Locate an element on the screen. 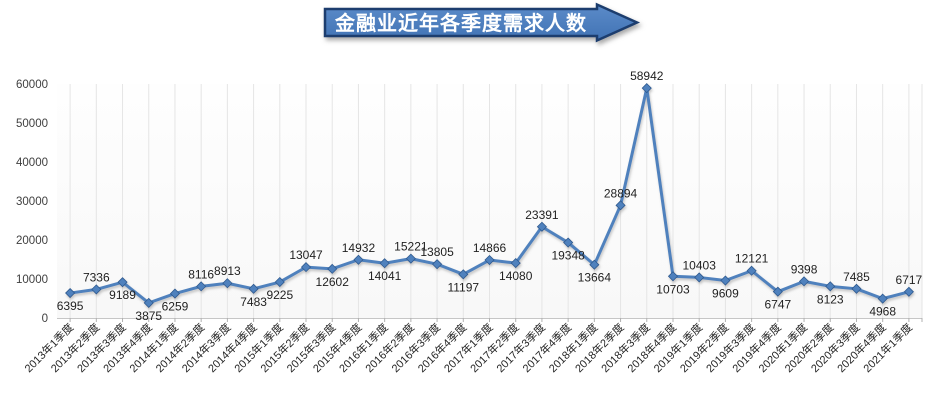 The height and width of the screenshot is (403, 929). data-label: 6747 is located at coordinates (777, 305).